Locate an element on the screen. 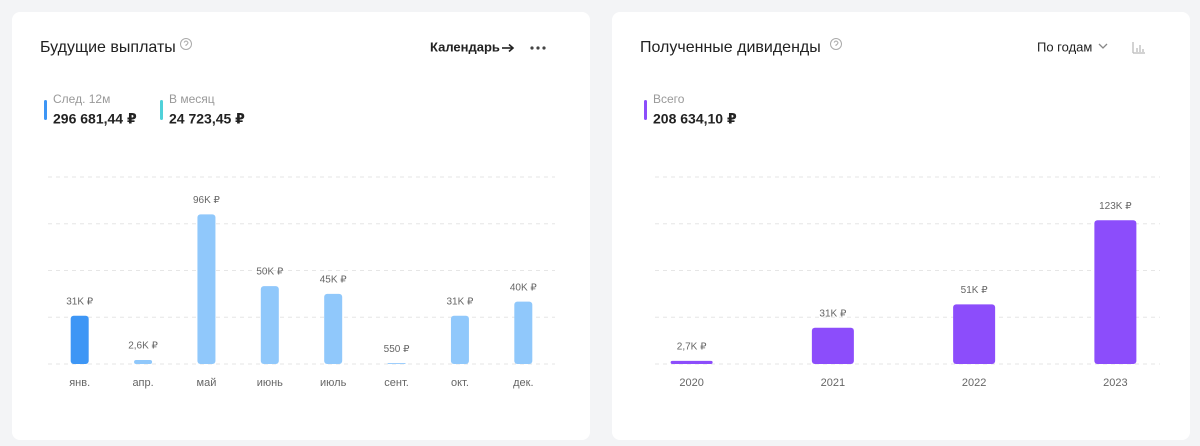 This screenshot has height=446, width=1200. stat-label: Всего is located at coordinates (669, 99).